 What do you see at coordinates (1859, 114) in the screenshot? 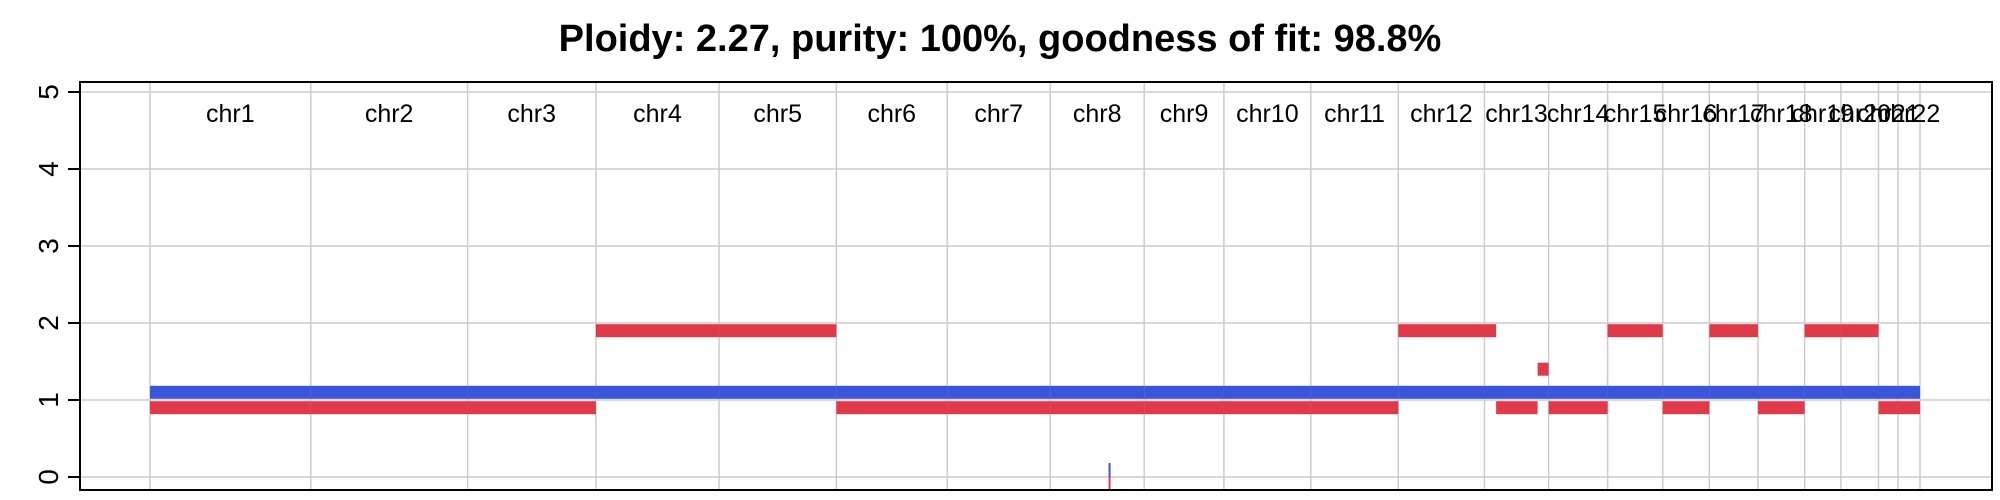
I see `chromosome-label: chr20` at bounding box center [1859, 114].